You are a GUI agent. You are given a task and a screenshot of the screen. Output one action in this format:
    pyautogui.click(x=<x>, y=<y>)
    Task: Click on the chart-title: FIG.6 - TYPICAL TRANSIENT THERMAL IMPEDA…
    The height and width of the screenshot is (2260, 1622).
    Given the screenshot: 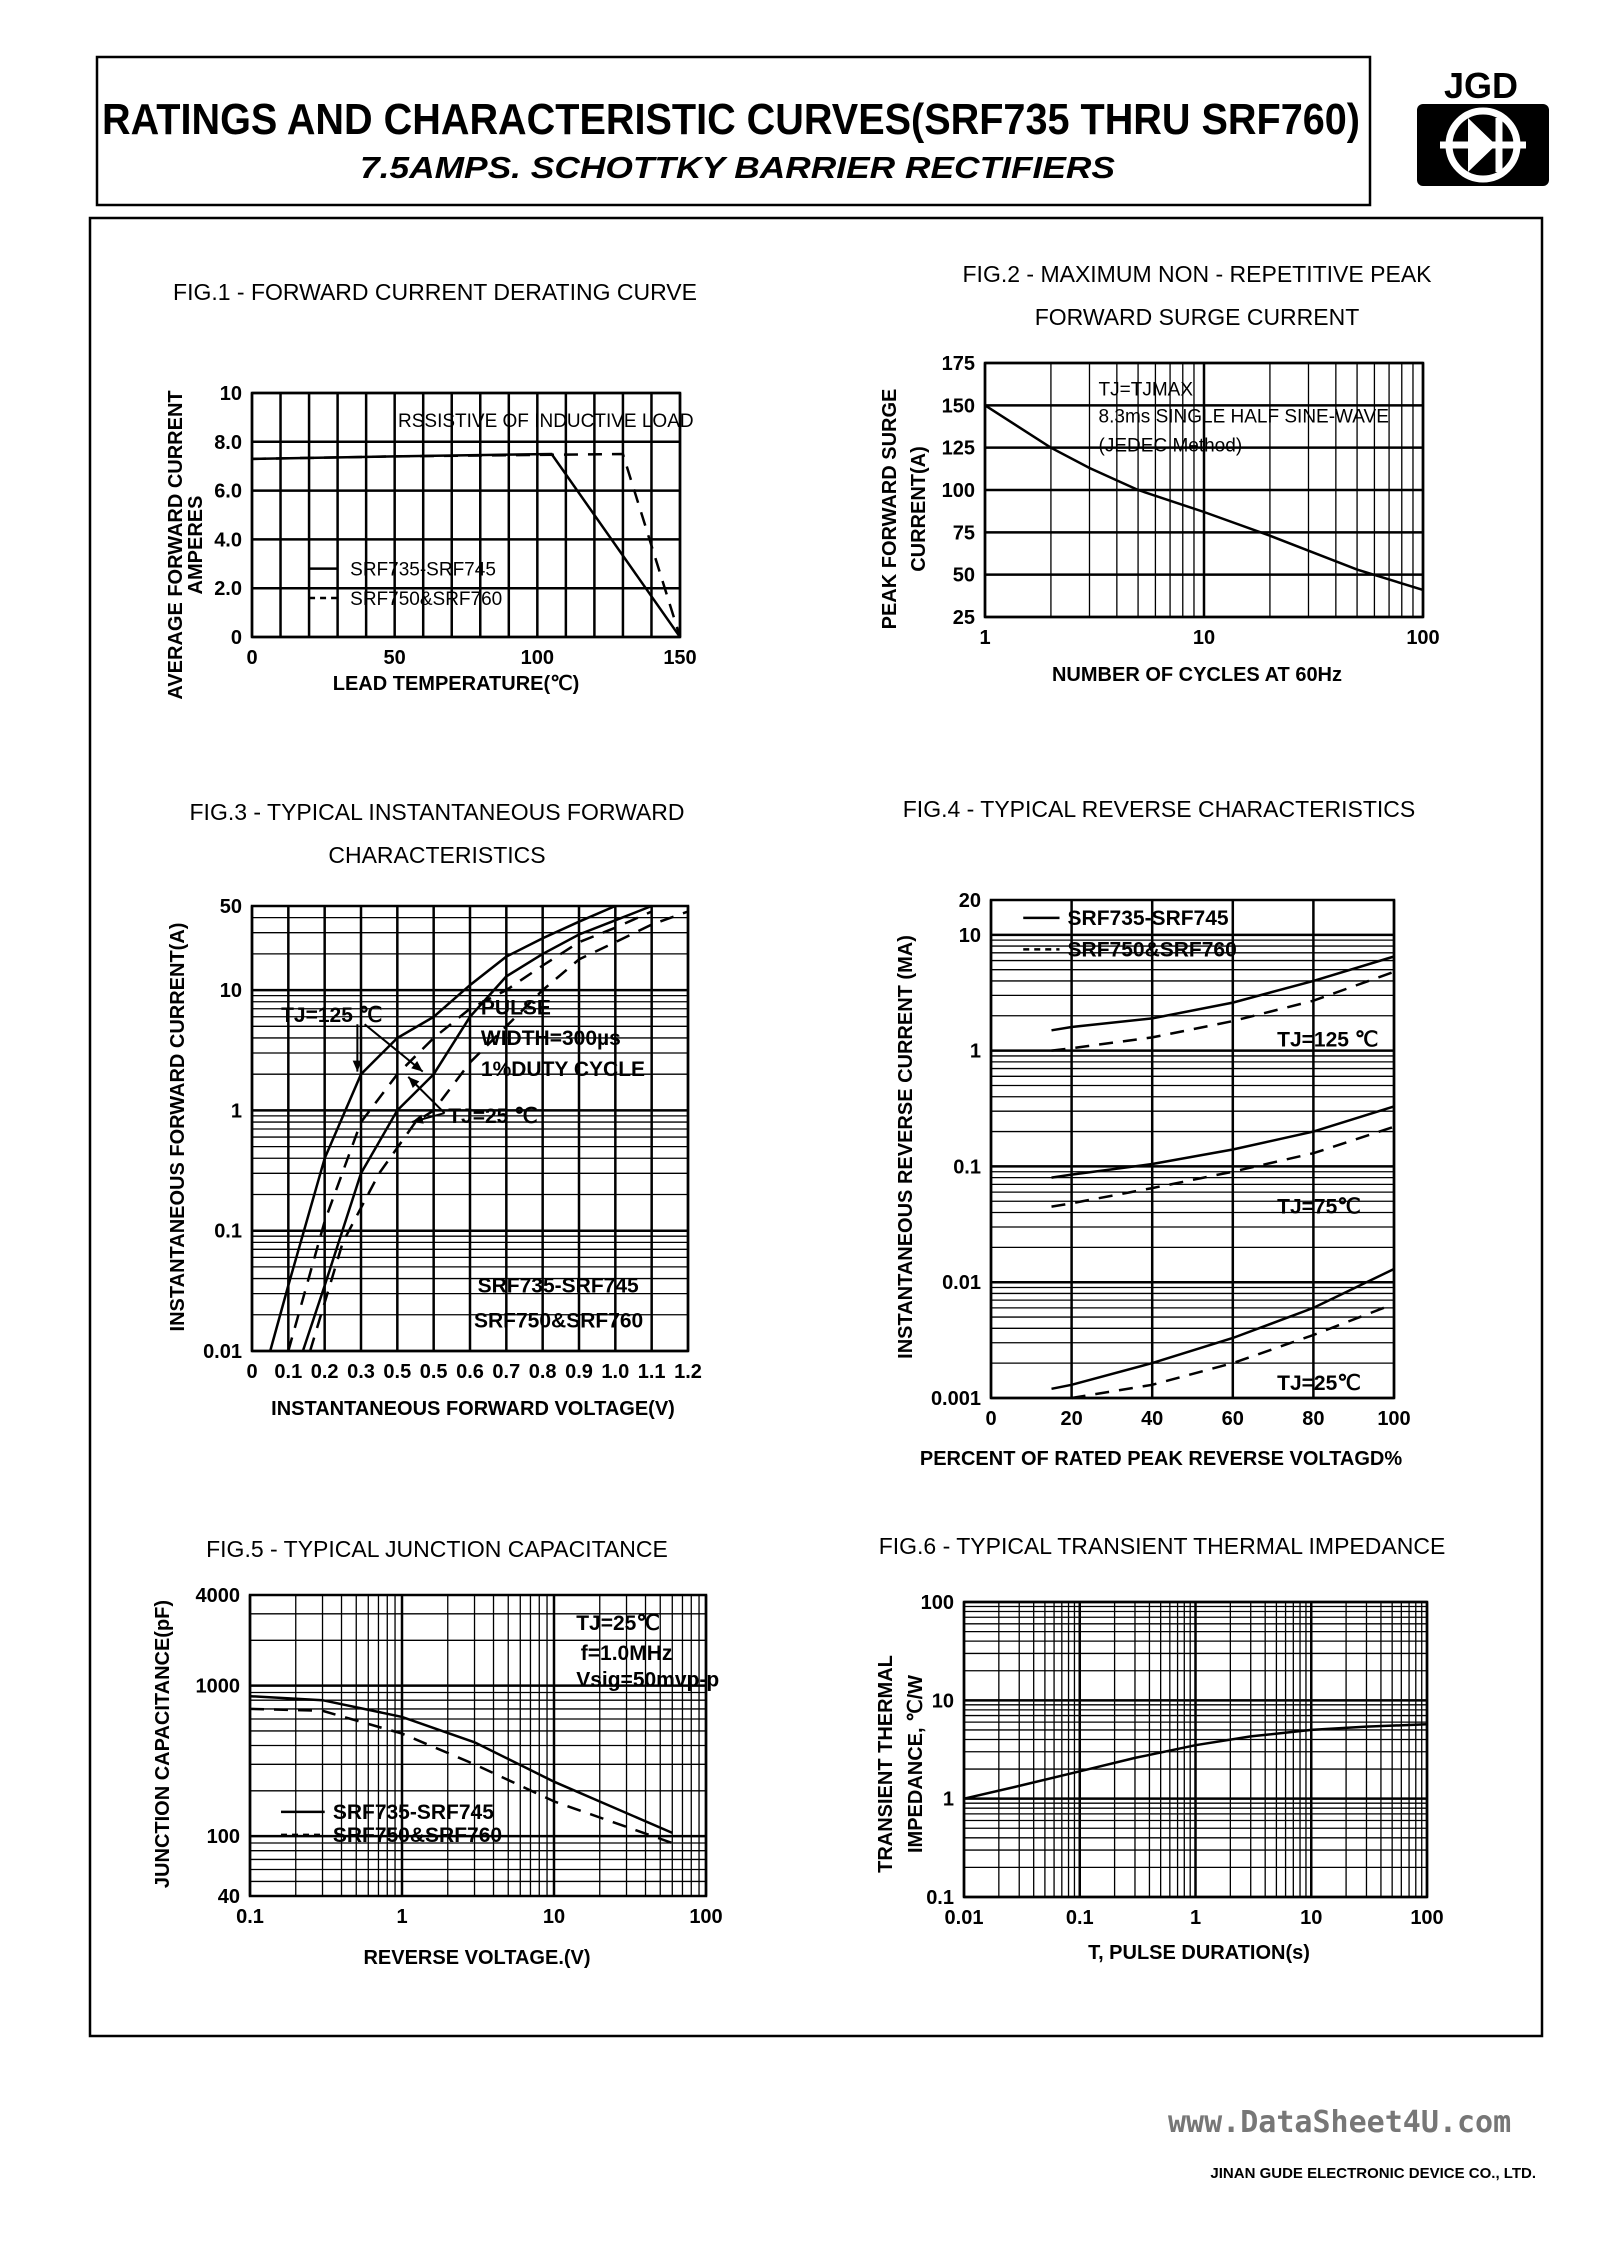 What is the action you would take?
    pyautogui.click(x=1162, y=1546)
    